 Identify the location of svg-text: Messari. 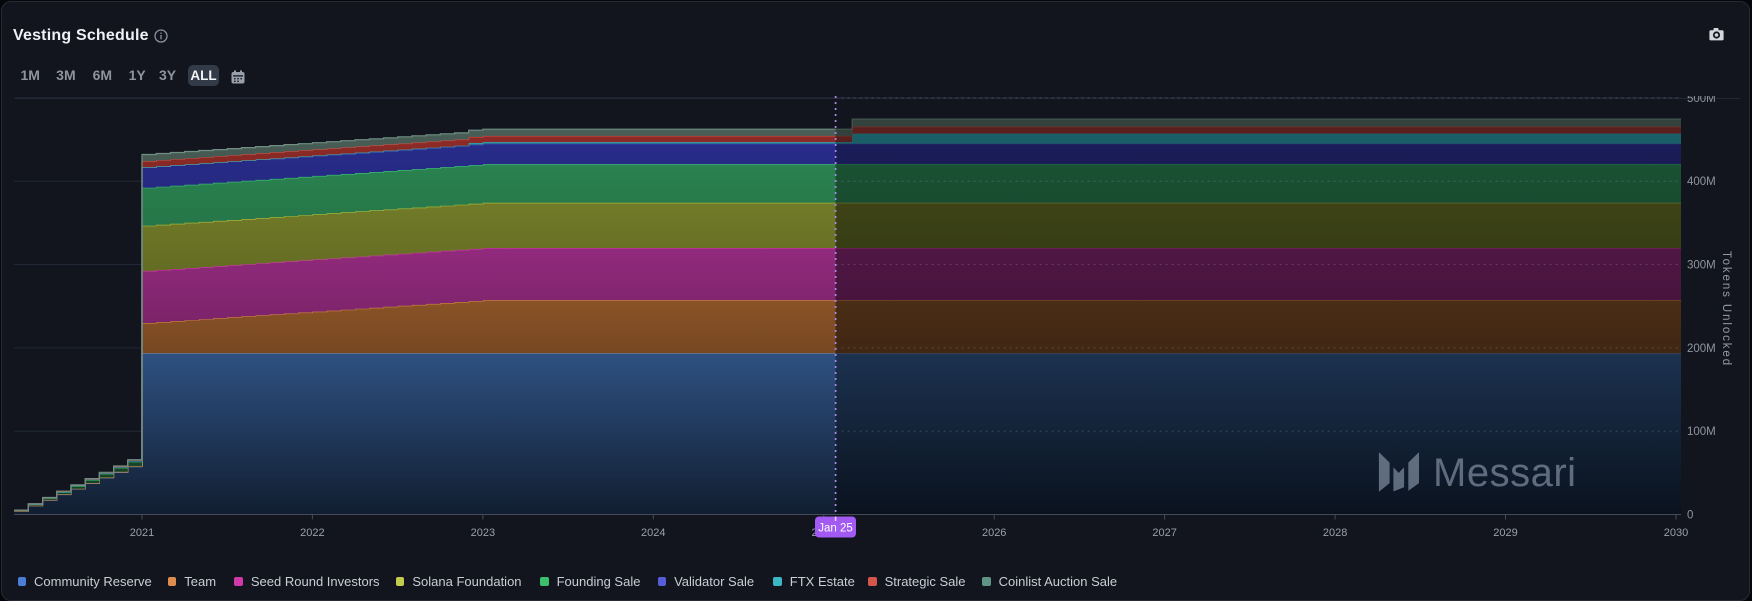
(1505, 473).